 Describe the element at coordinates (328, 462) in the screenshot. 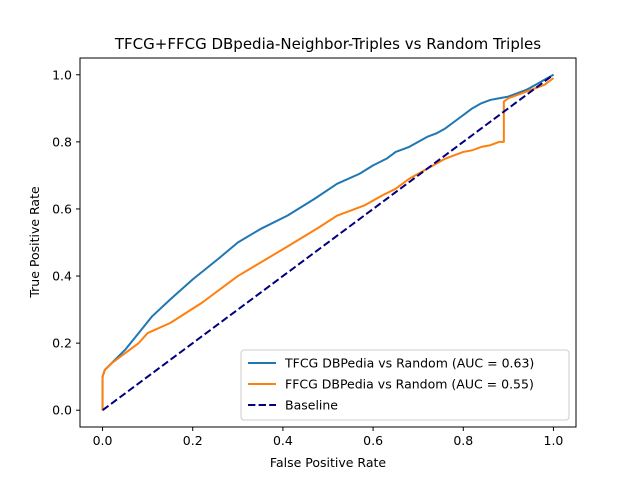

I see `x-axis-label: False Positive Rate` at that location.